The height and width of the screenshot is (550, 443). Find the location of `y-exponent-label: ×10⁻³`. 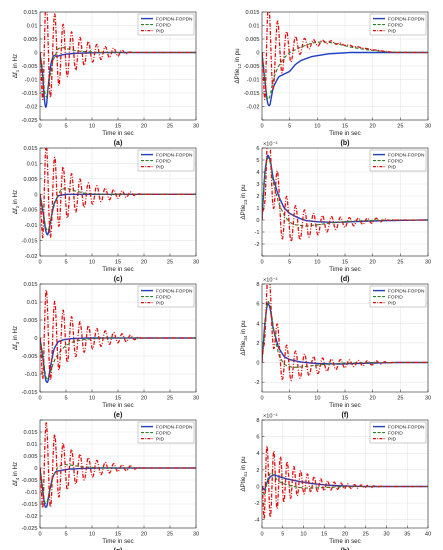

y-exponent-label: ×10⁻³ is located at coordinates (270, 417).